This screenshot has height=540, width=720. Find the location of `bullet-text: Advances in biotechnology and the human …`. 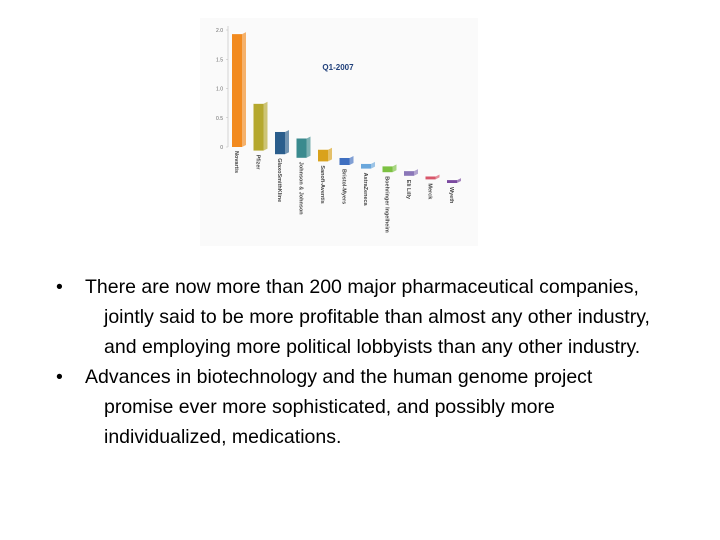

bullet-text: Advances in biotechnology and the human … is located at coordinates (339, 407).